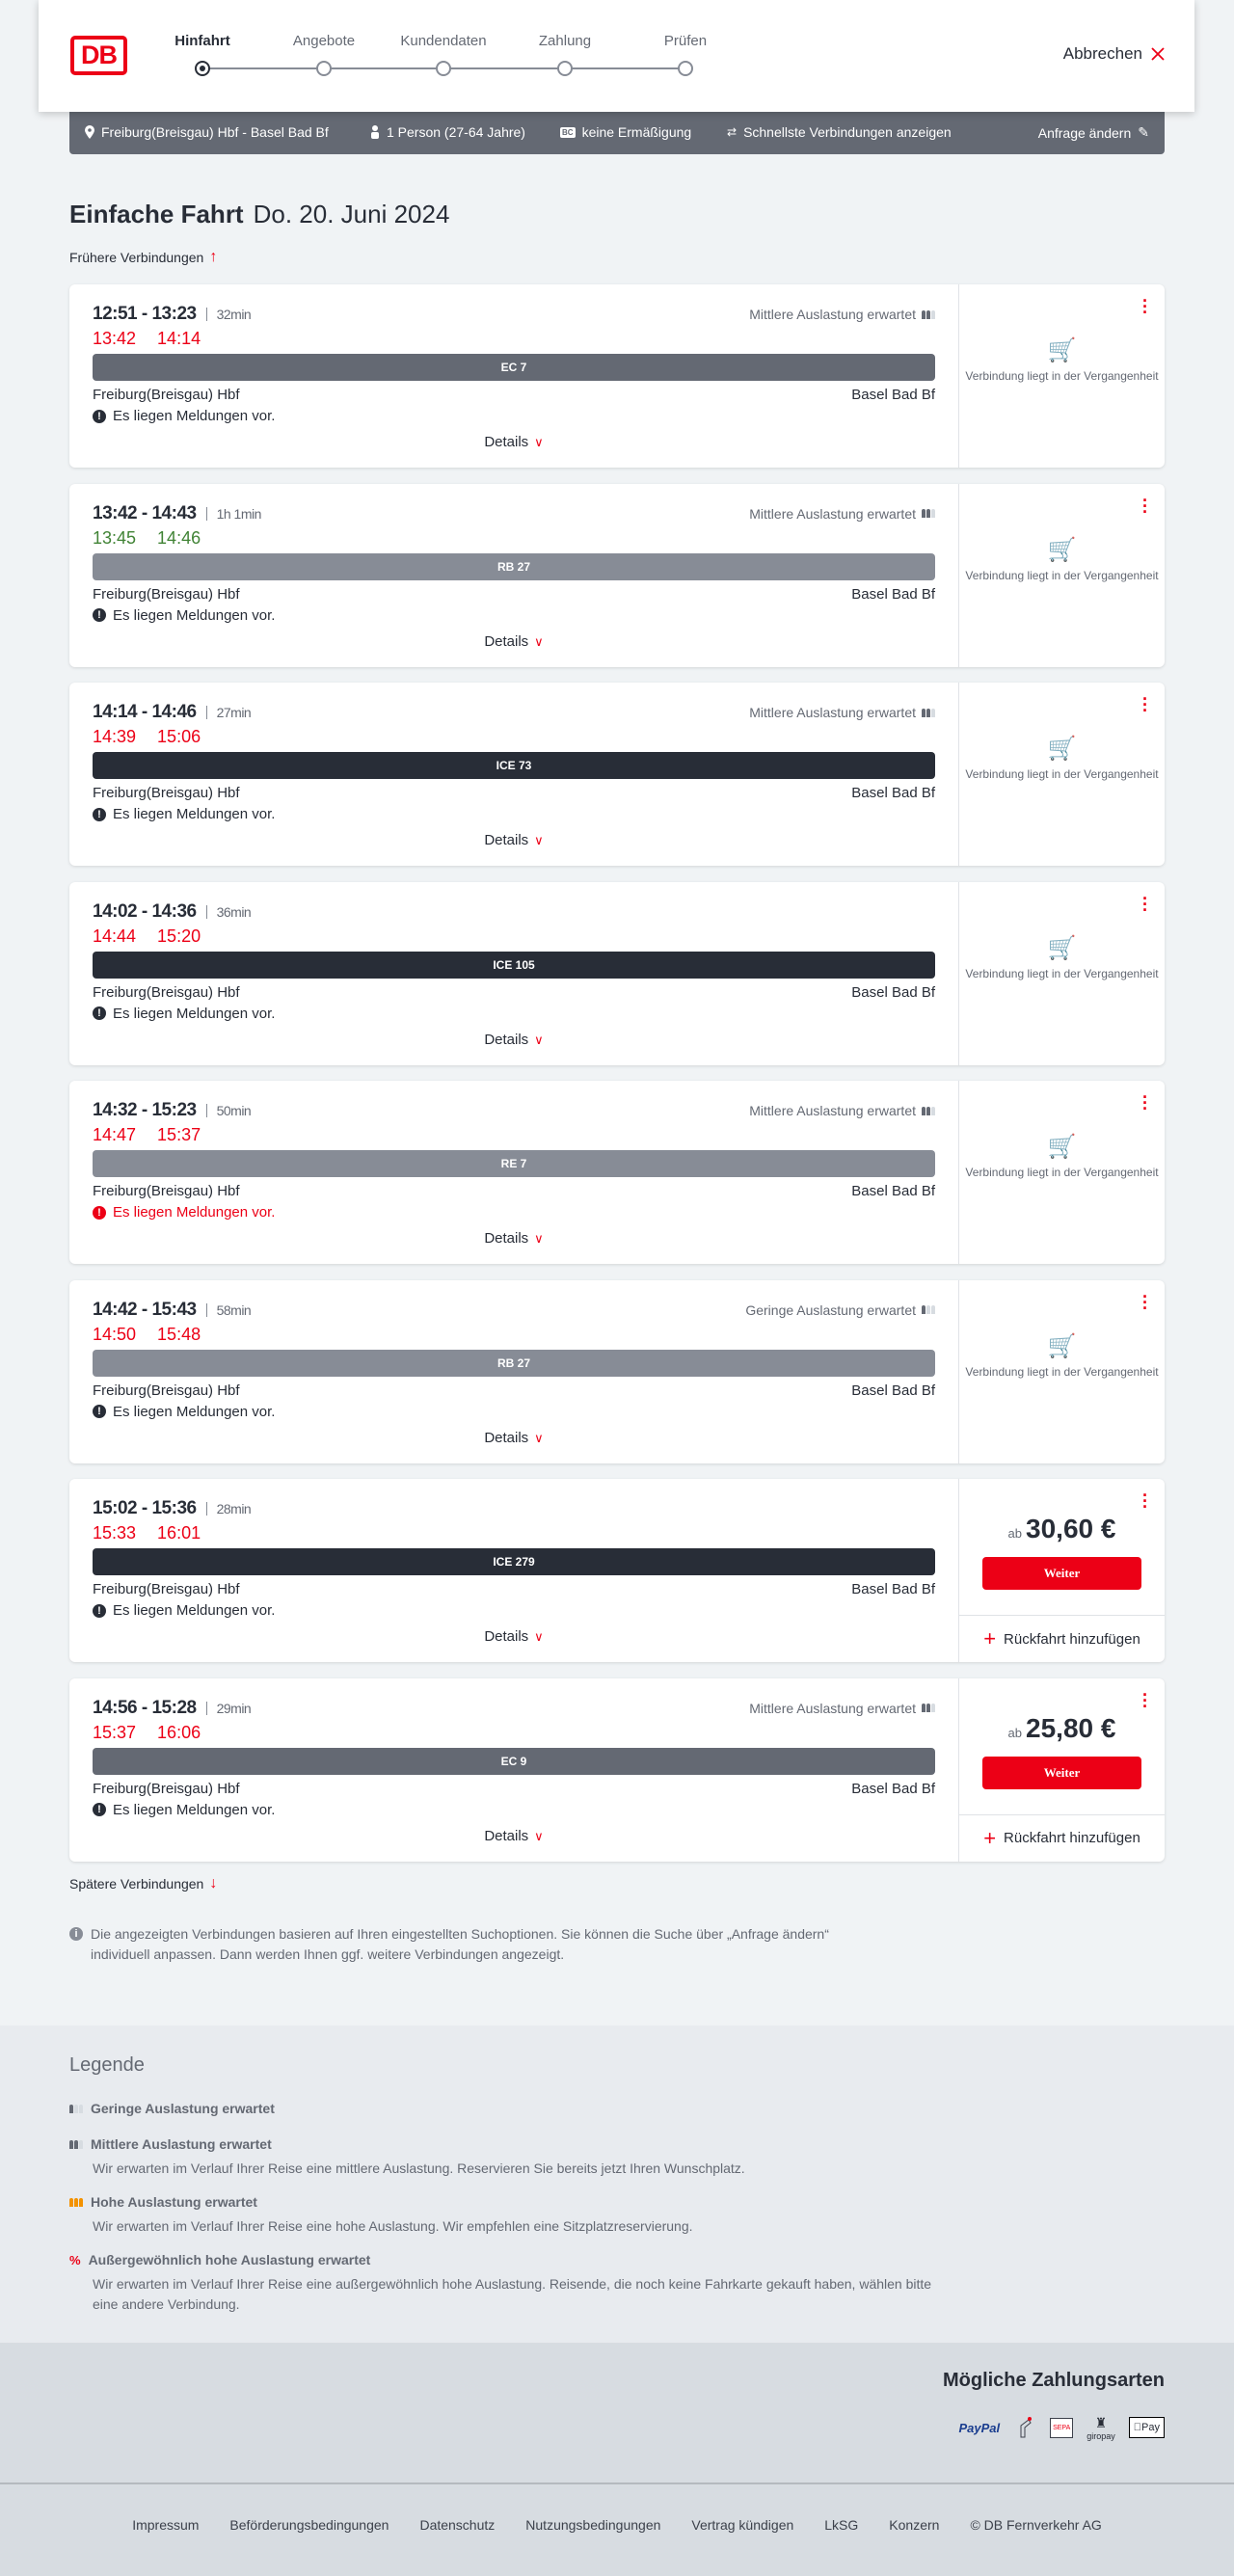  What do you see at coordinates (1115, 54) in the screenshot?
I see `cancel-button: Abbrechen` at bounding box center [1115, 54].